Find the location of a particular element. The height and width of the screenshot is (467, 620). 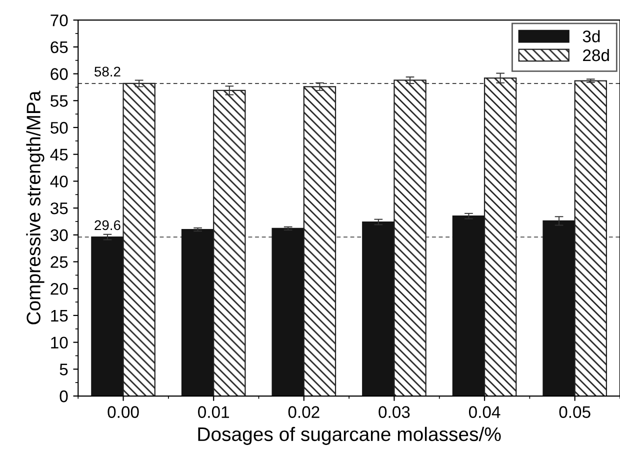

y-tick-label: 15 is located at coordinates (59, 316).